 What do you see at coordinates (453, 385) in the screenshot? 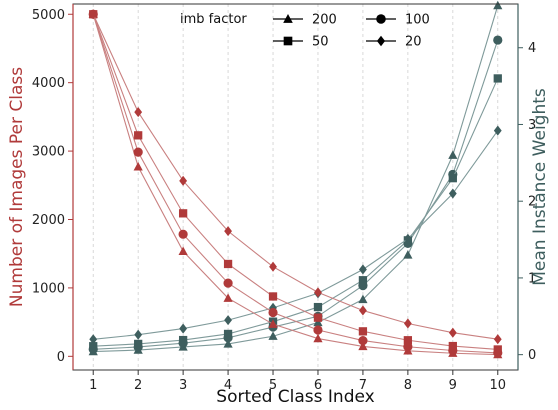
I see `x-tick-label: 9` at bounding box center [453, 385].